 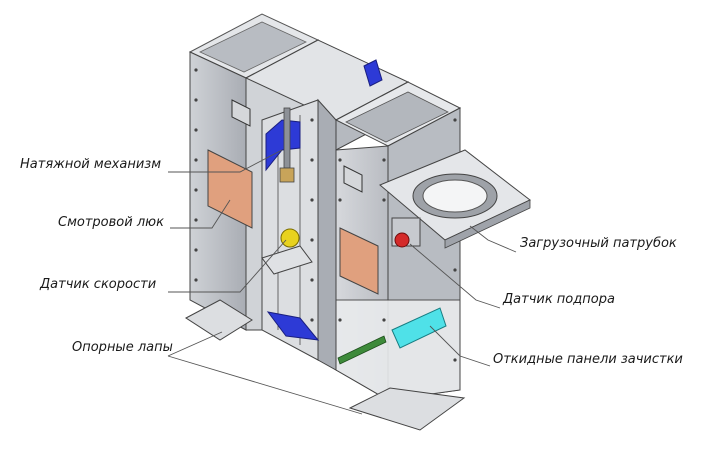 I want to click on tension-bracket-upper, so click(x=283, y=145).